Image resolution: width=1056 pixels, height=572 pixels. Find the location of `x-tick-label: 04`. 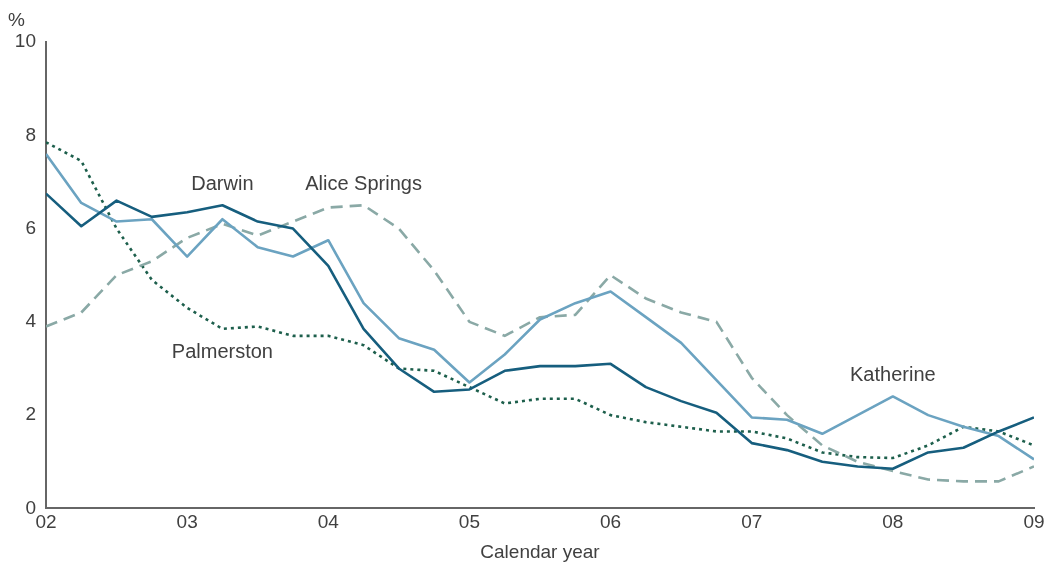

x-tick-label: 04 is located at coordinates (328, 522).